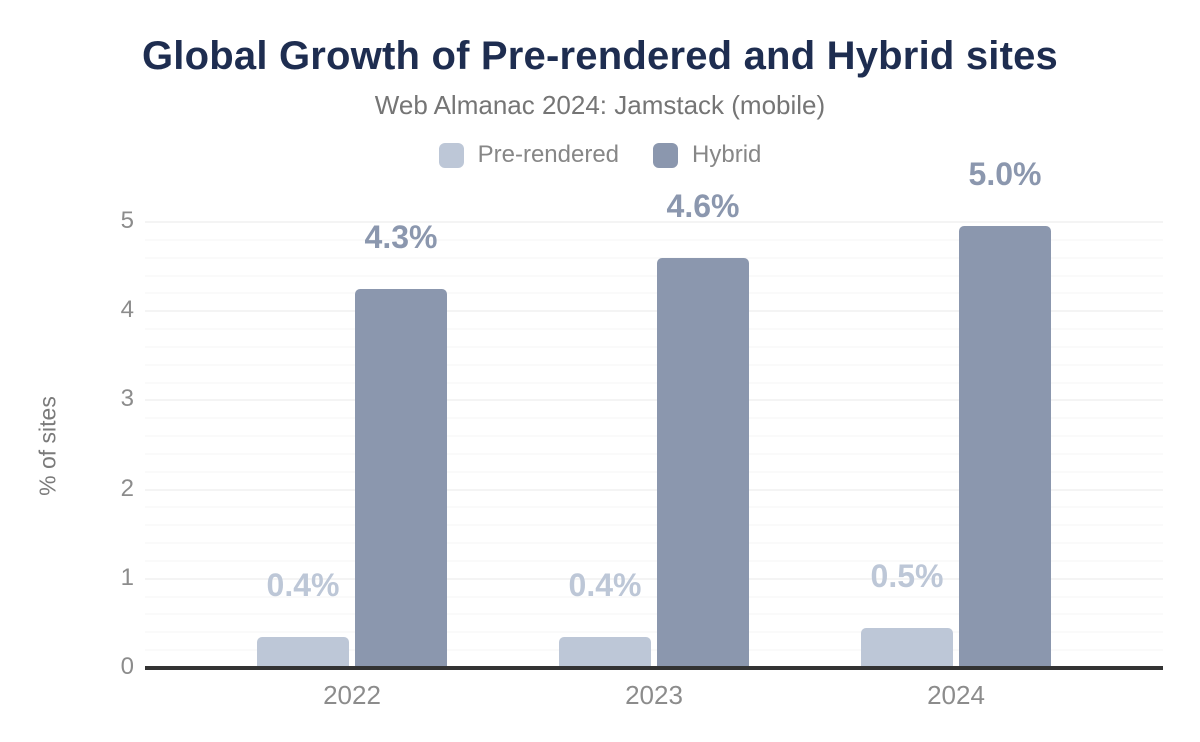 The height and width of the screenshot is (742, 1200). Describe the element at coordinates (605, 618) in the screenshot. I see `bar-pre-rendered-2023: 0.4%` at that location.